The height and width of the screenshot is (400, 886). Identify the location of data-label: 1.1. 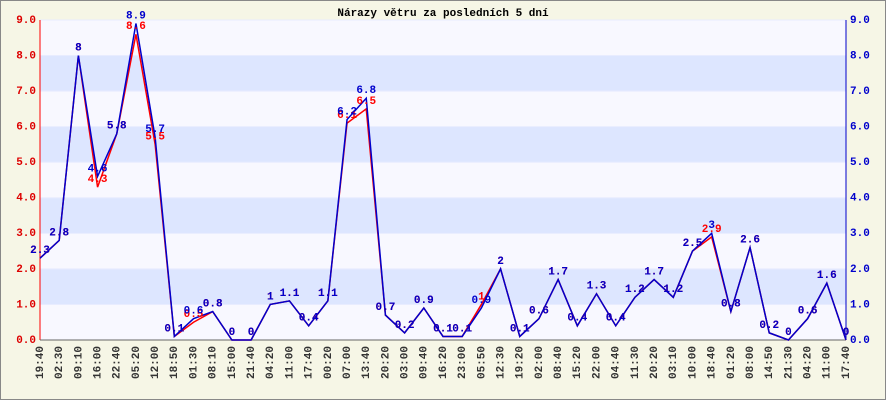
(290, 294).